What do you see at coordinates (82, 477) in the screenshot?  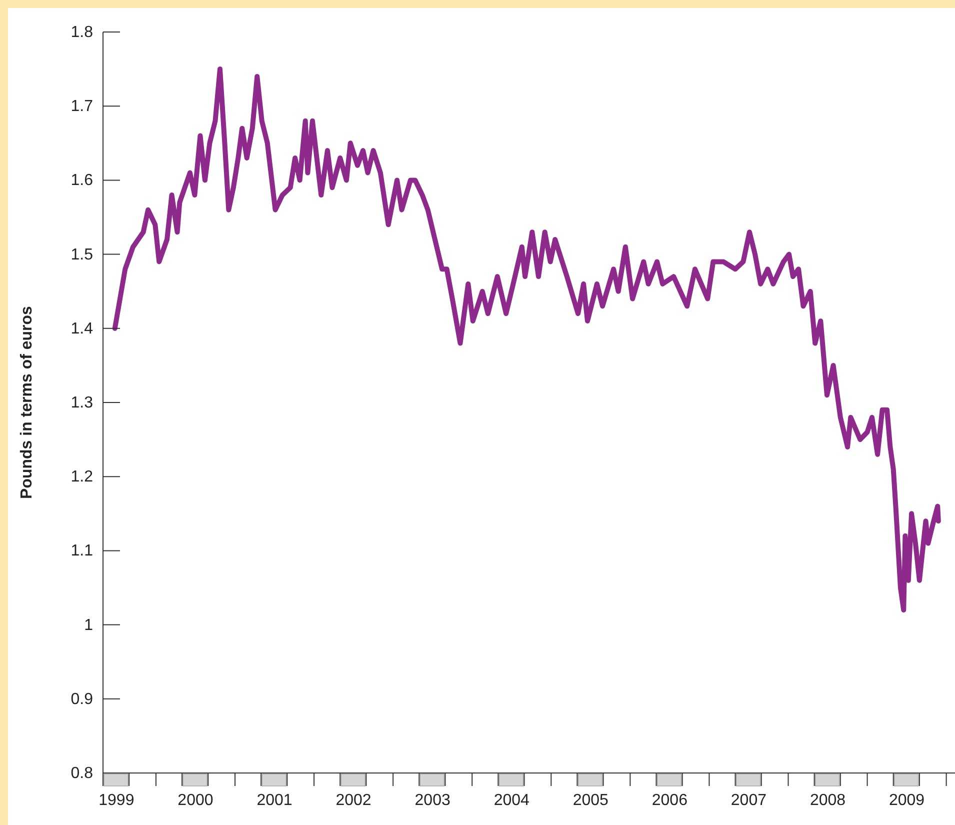 I see `y-tick-label: 1.2` at bounding box center [82, 477].